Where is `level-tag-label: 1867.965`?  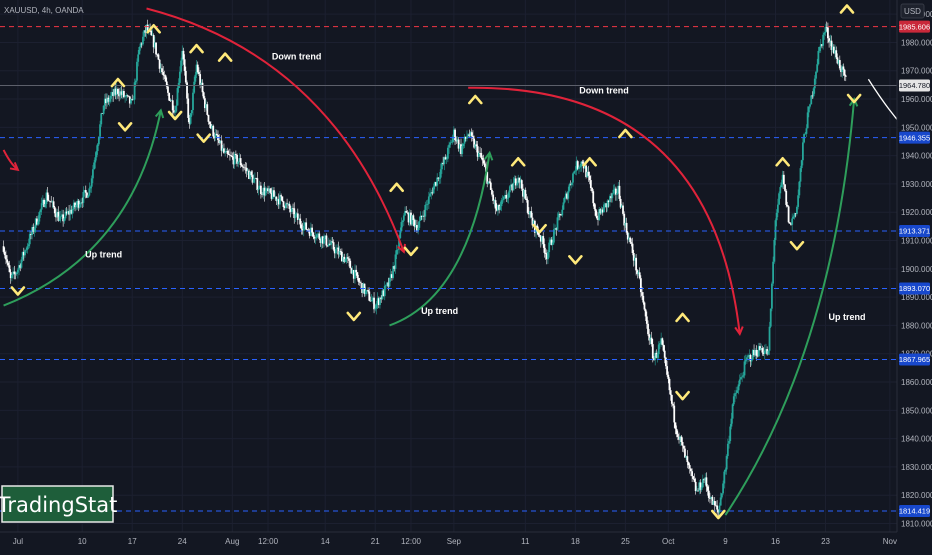 level-tag-label: 1867.965 is located at coordinates (914, 359).